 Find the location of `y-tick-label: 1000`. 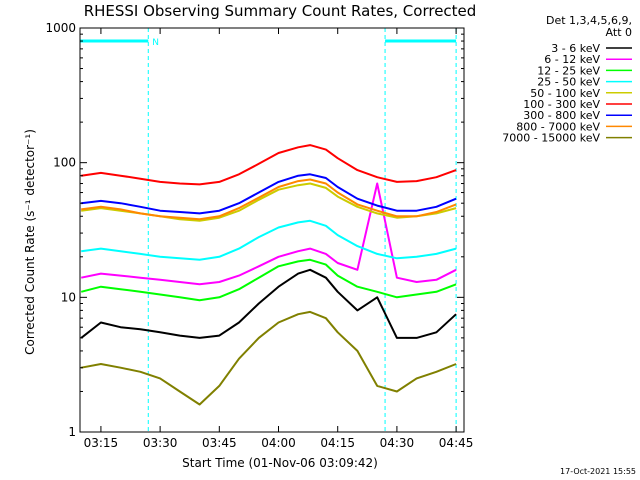

y-tick-label: 1000 is located at coordinates (60, 28).